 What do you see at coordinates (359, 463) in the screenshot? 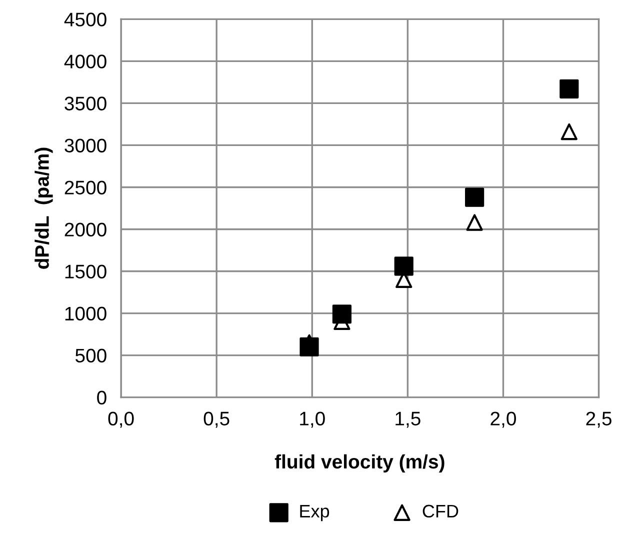
I see `x-axis-title: fluid velocity (m/s)` at bounding box center [359, 463].